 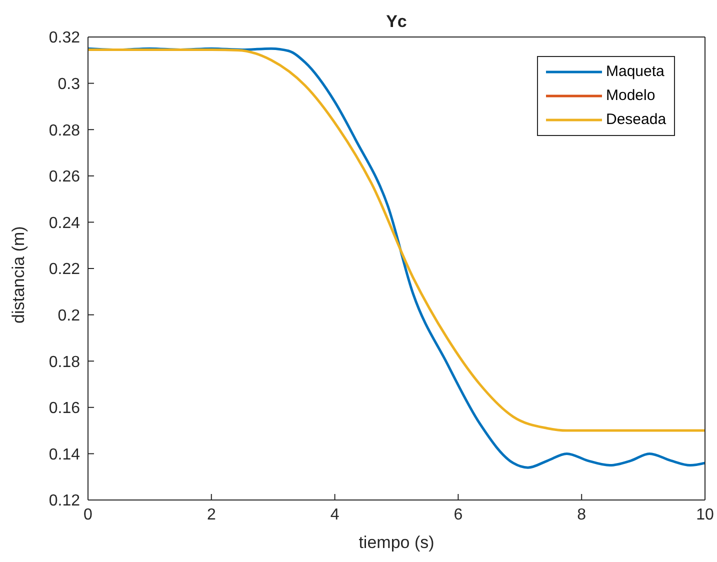 What do you see at coordinates (211, 515) in the screenshot?
I see `x-tick-label: 2` at bounding box center [211, 515].